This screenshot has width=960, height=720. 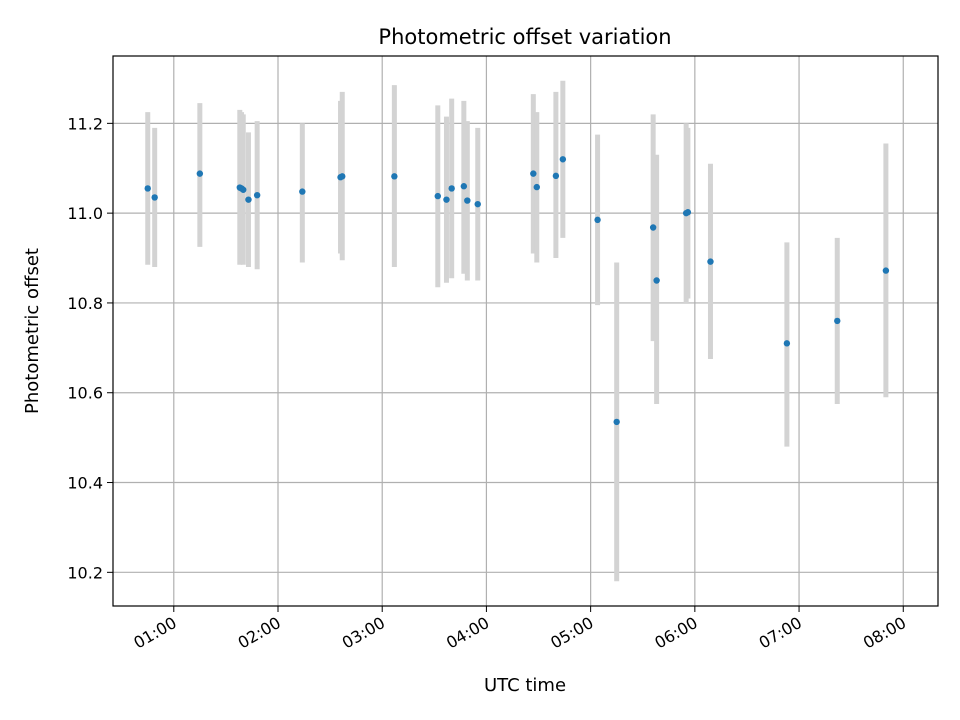 What do you see at coordinates (259, 633) in the screenshot?
I see `x-tick-label: 02:00` at bounding box center [259, 633].